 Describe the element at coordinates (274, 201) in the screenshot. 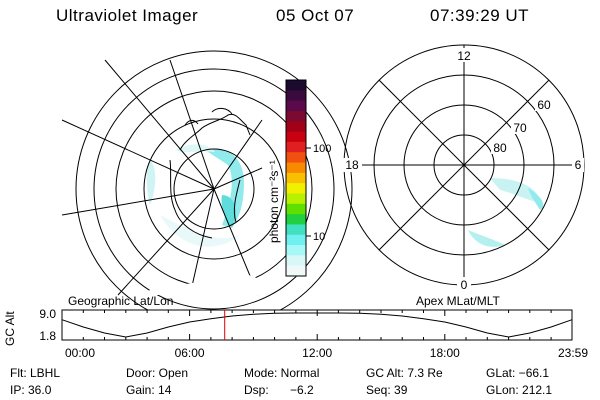

I see `colorbar-unit-label: photon cm⁻²s⁻¹` at that location.